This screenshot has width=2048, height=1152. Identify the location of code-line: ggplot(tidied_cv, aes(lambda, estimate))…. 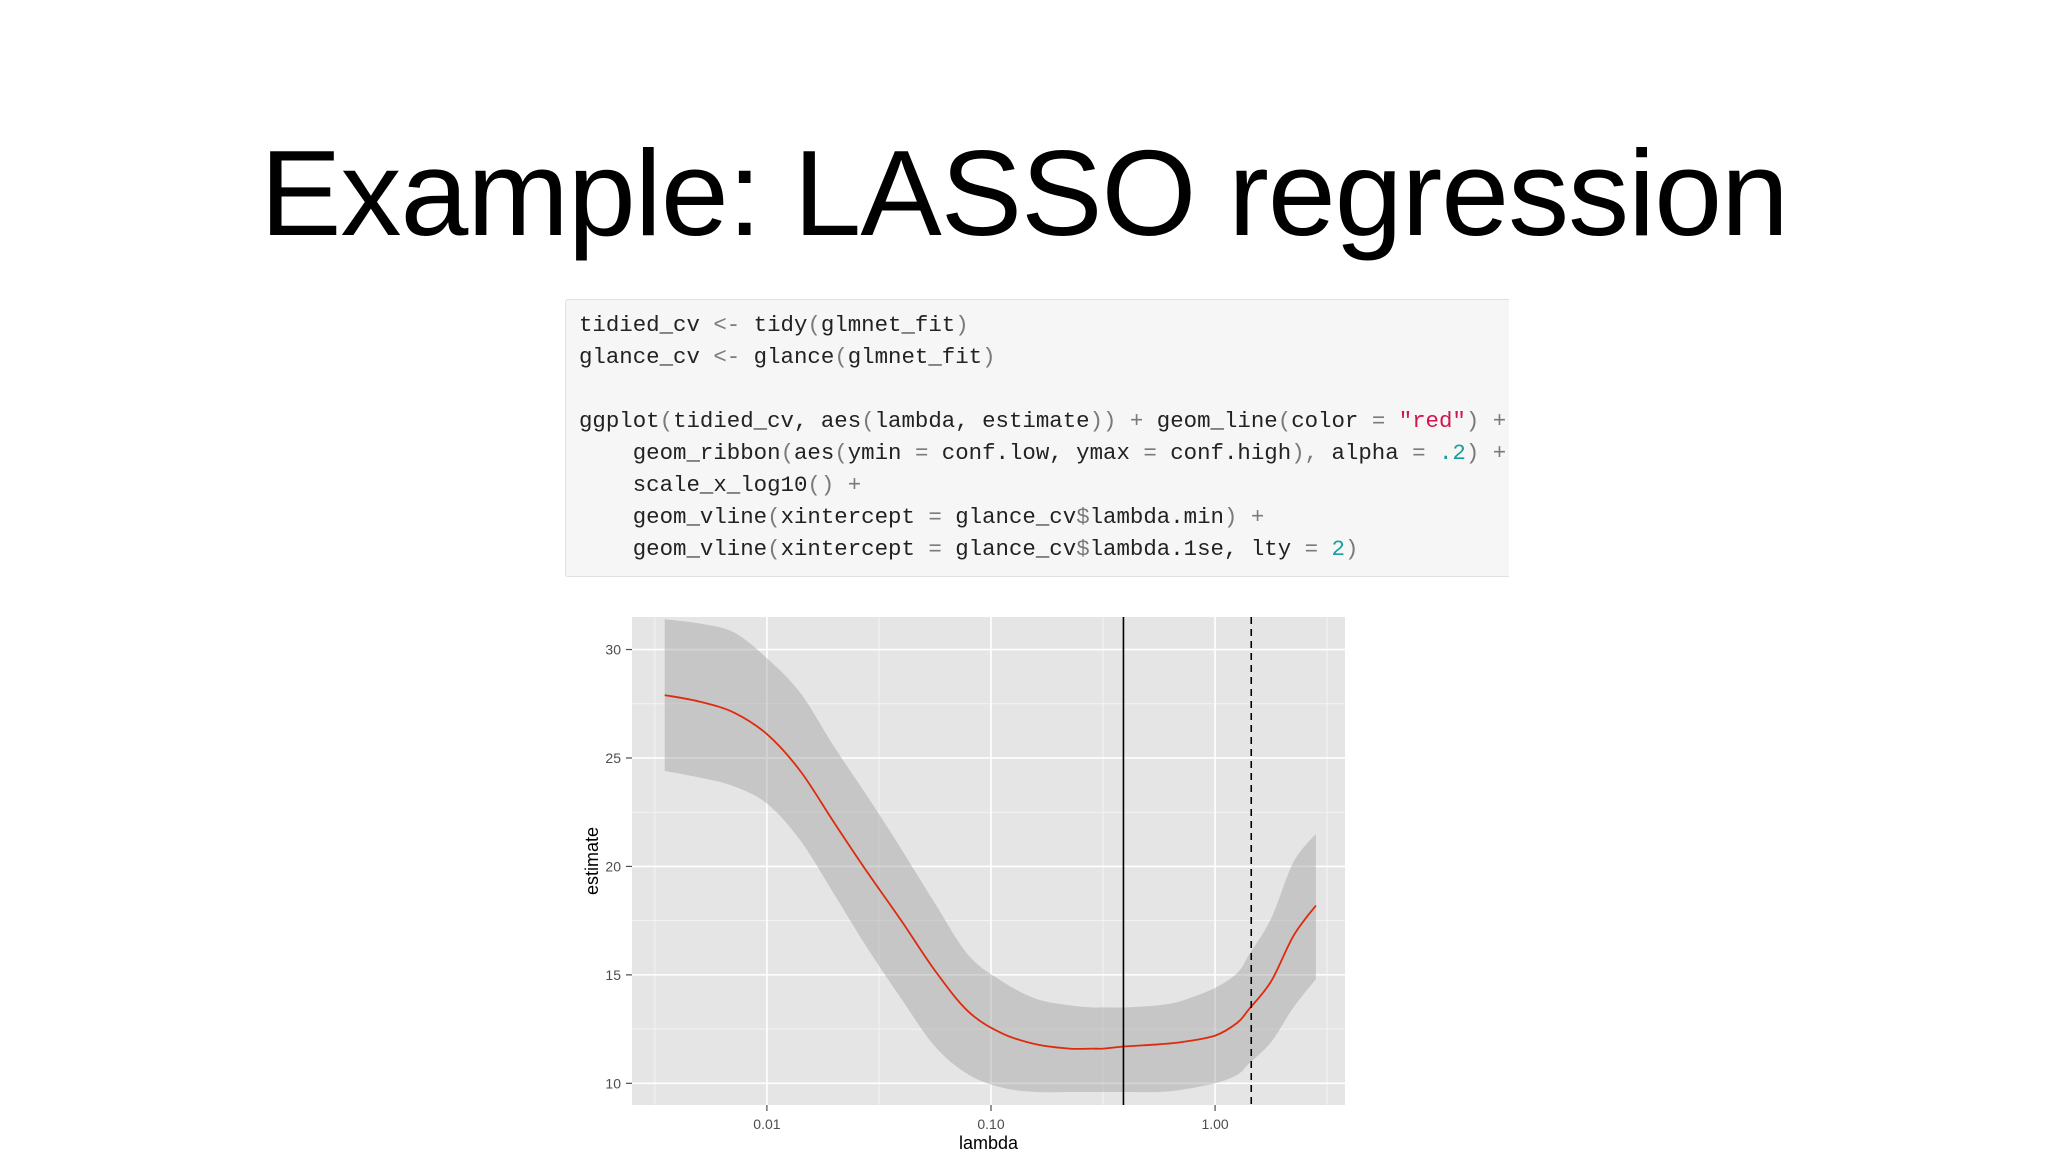
(1042, 421).